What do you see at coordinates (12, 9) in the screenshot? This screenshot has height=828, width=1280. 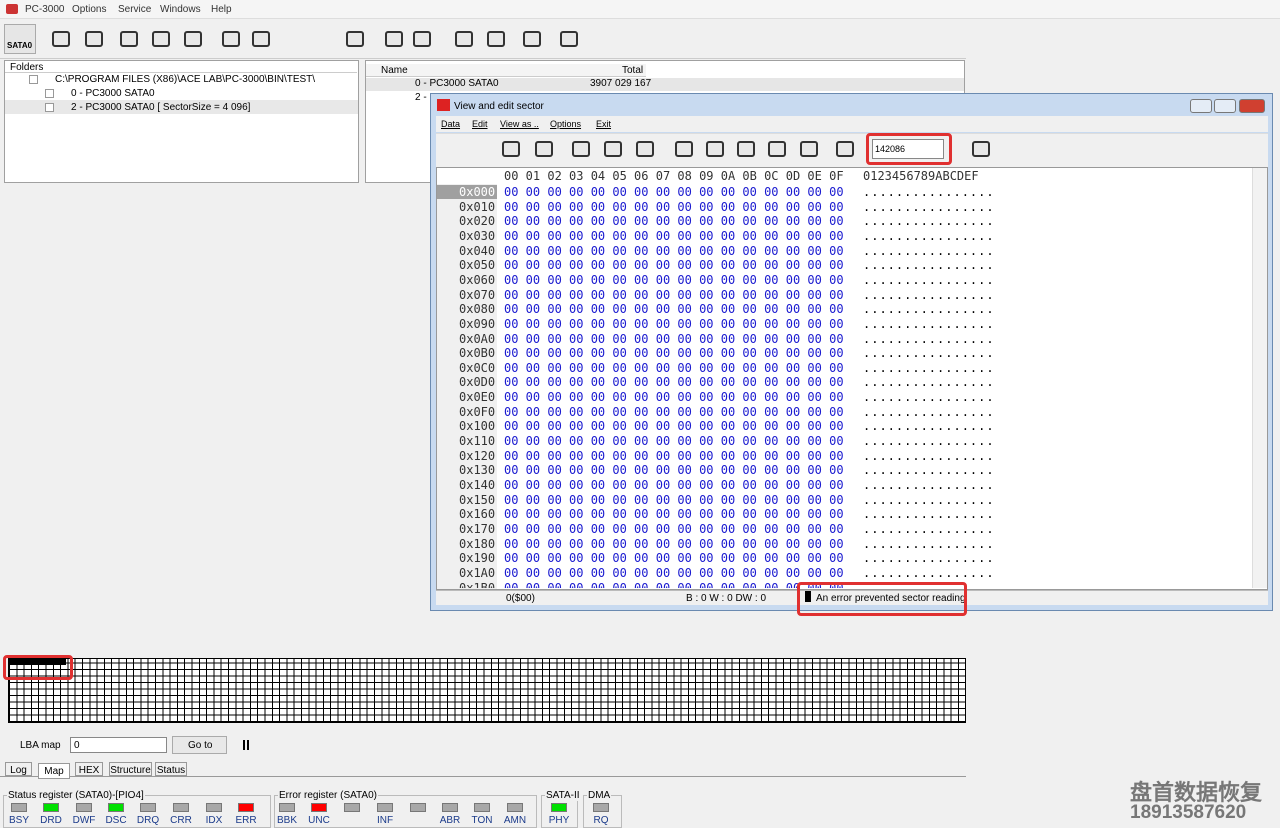 I see `app-icon` at bounding box center [12, 9].